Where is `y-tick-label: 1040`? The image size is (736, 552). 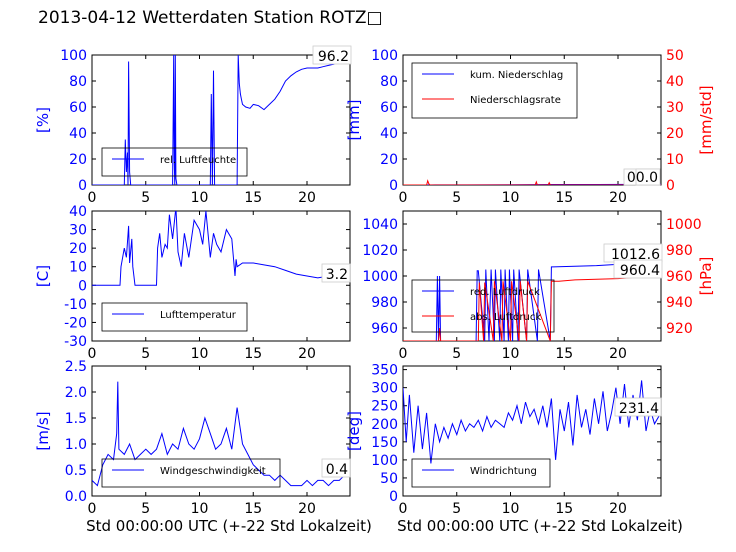
y-tick-label: 1040 is located at coordinates (380, 225).